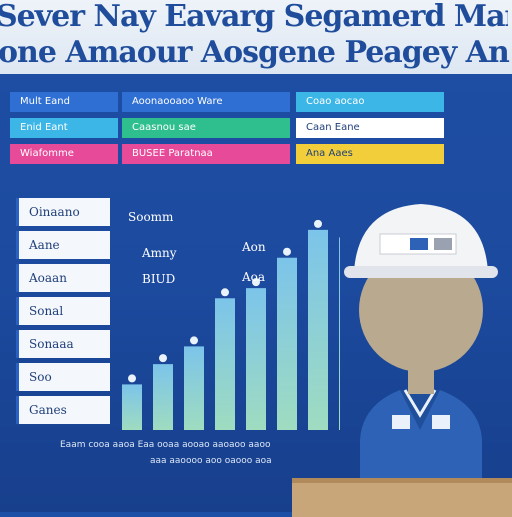 This screenshot has height=517, width=512. Describe the element at coordinates (63, 311) in the screenshot. I see `row-label: Sonal` at that location.